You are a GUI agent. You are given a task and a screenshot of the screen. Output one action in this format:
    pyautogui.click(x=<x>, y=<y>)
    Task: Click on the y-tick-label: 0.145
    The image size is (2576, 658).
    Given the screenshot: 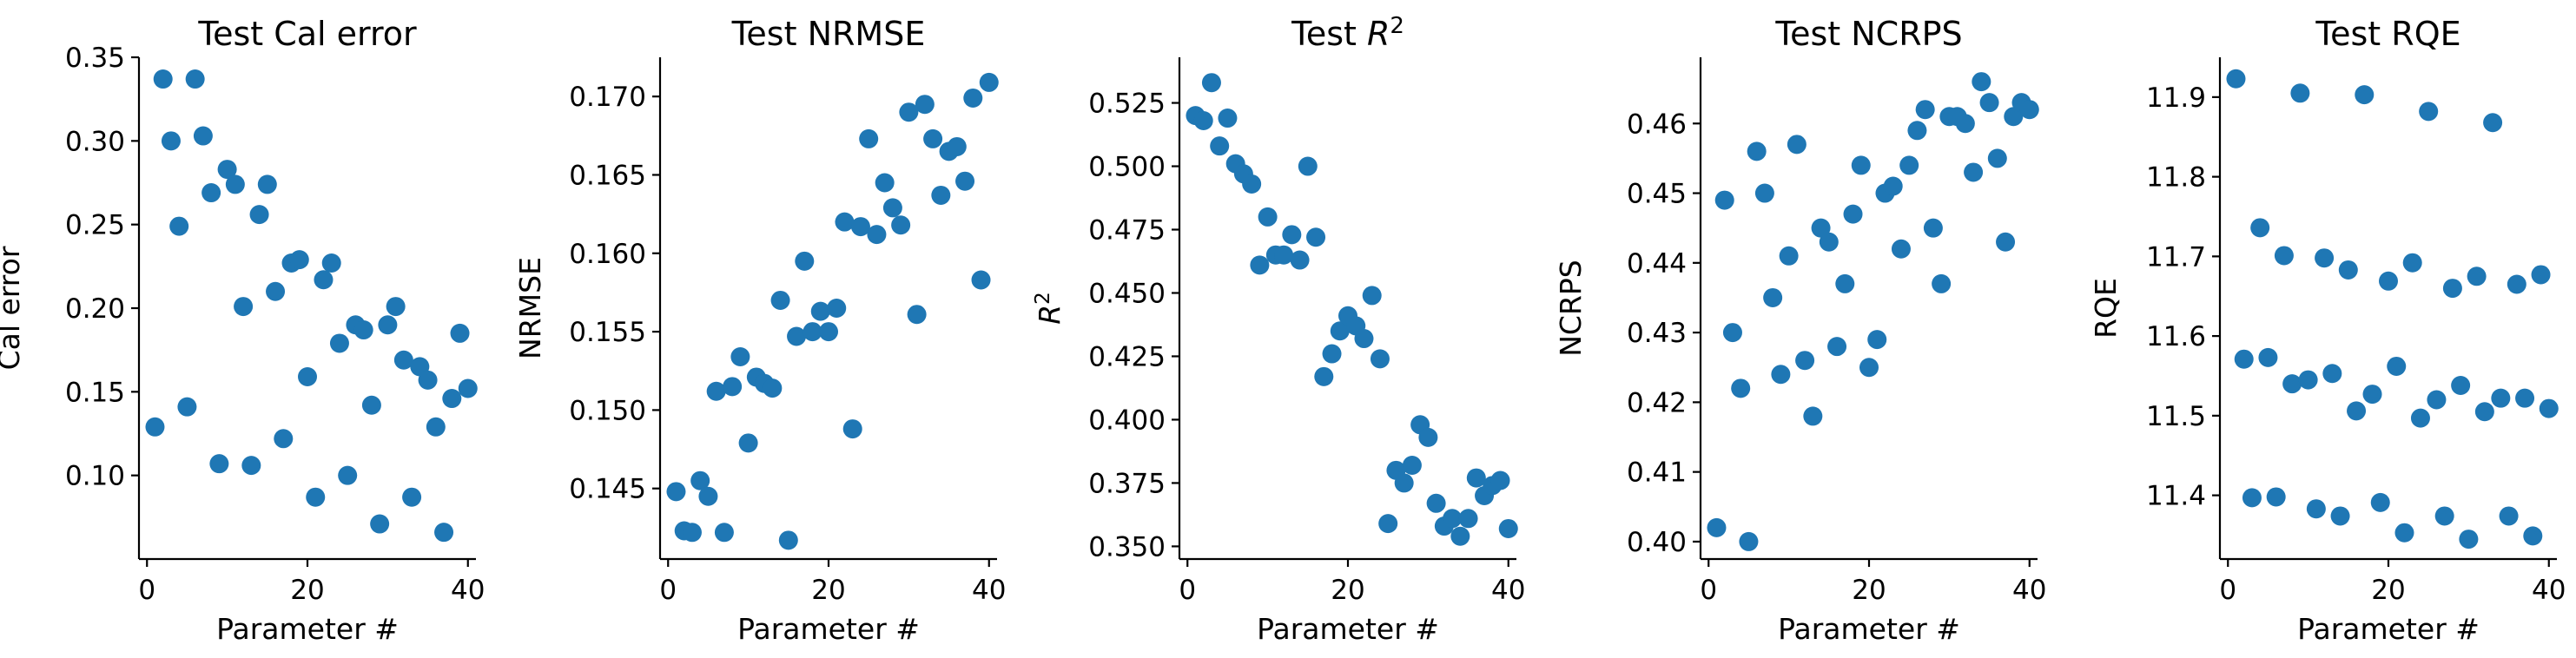 What is the action you would take?
    pyautogui.click(x=607, y=489)
    